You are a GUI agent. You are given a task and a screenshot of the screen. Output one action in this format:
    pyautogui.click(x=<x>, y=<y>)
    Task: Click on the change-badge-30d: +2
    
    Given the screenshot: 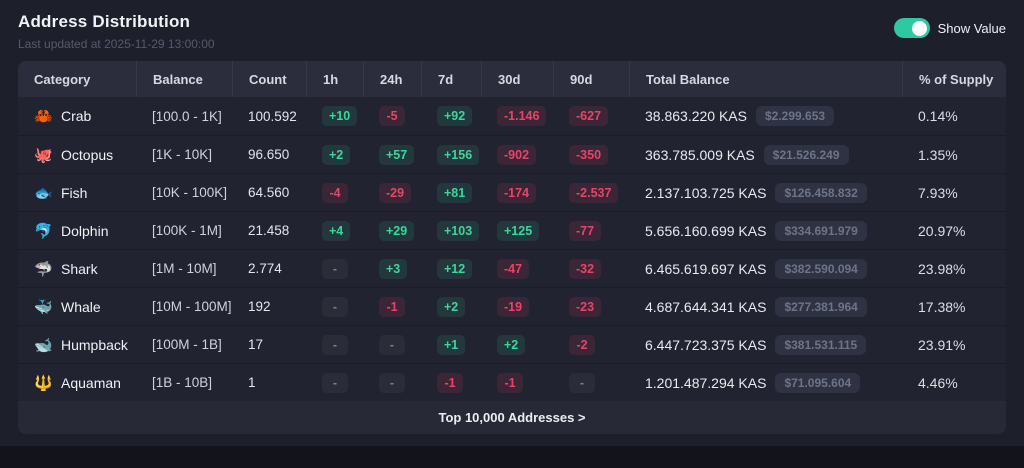 What is the action you would take?
    pyautogui.click(x=511, y=344)
    